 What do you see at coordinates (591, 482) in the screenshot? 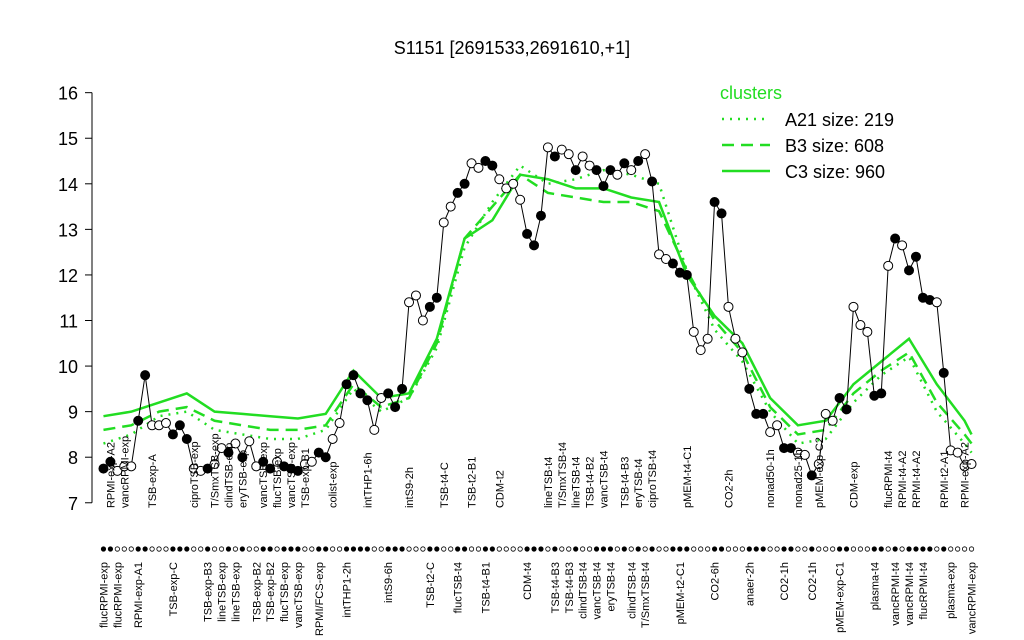
I see `x-tick-label: TSB-t4-B2` at bounding box center [591, 482].